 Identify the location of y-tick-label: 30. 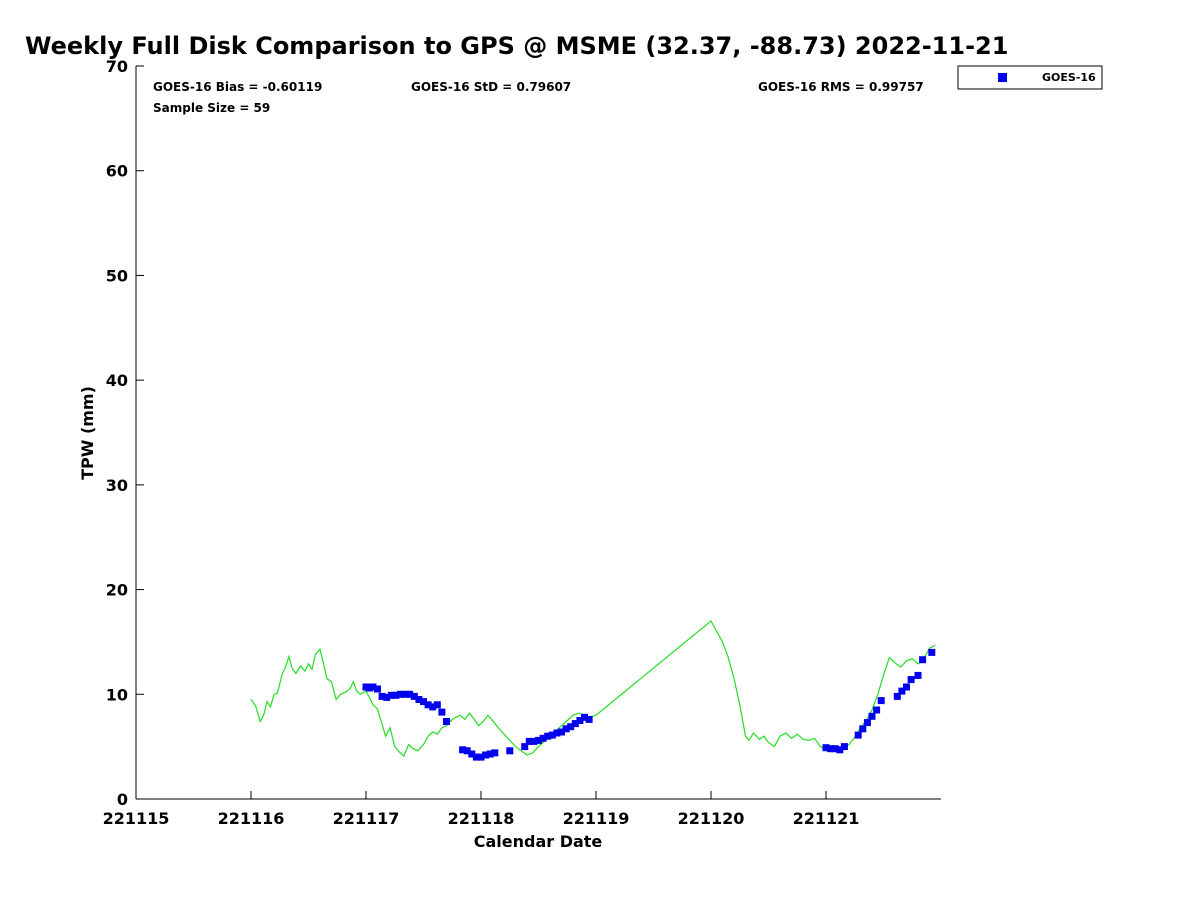
(117, 485).